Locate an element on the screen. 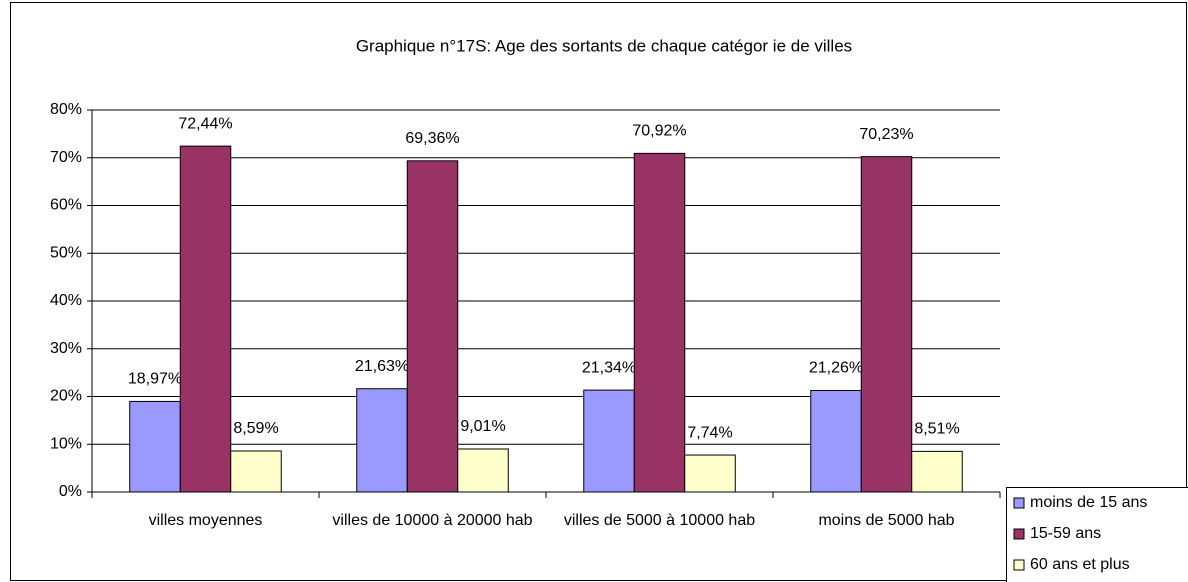 This screenshot has height=582, width=1188. legend-box is located at coordinates (1097, 534).